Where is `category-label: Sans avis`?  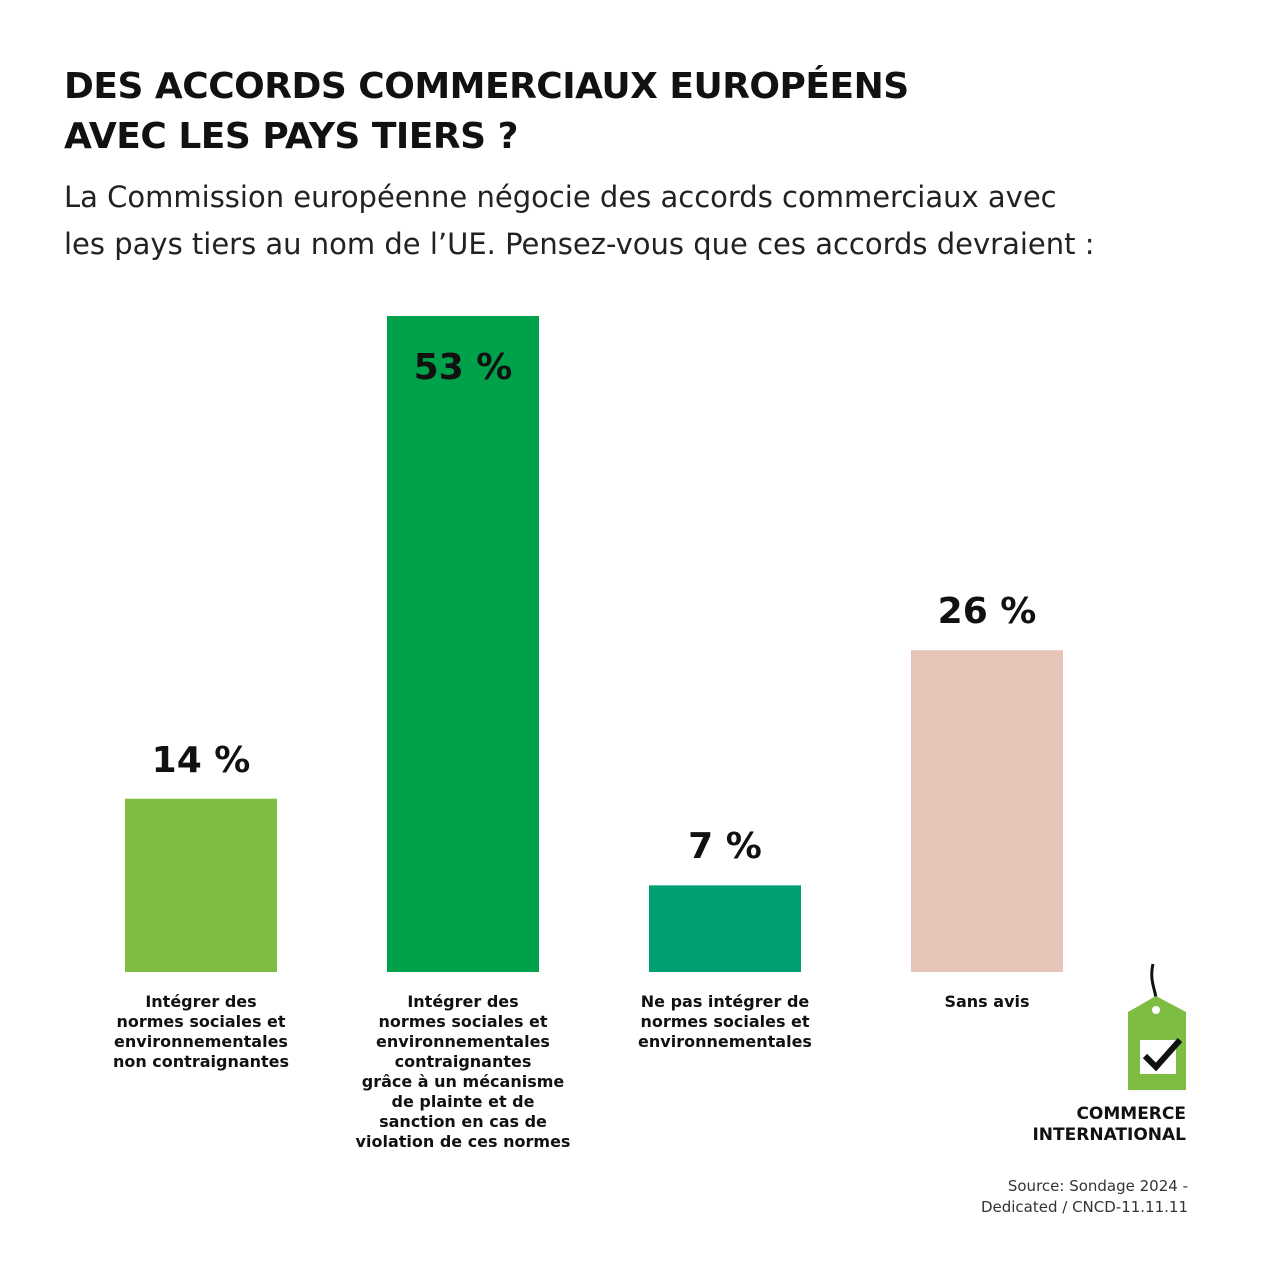
category-label: Sans avis is located at coordinates (987, 1001).